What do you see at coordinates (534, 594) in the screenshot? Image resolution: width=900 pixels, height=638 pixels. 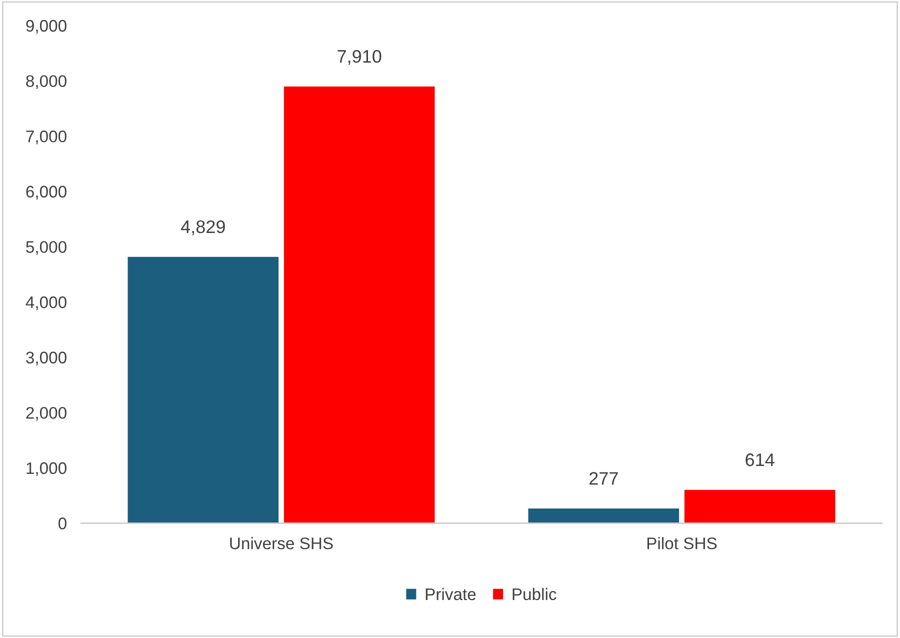 I see `legend-label: Public` at bounding box center [534, 594].